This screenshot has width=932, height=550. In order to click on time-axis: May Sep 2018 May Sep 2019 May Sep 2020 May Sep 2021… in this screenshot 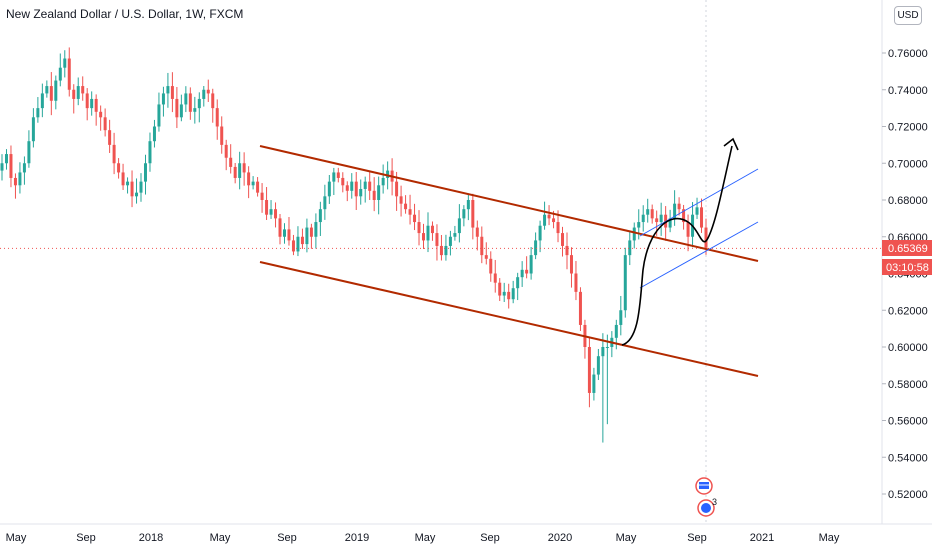, I will do `click(423, 538)`.